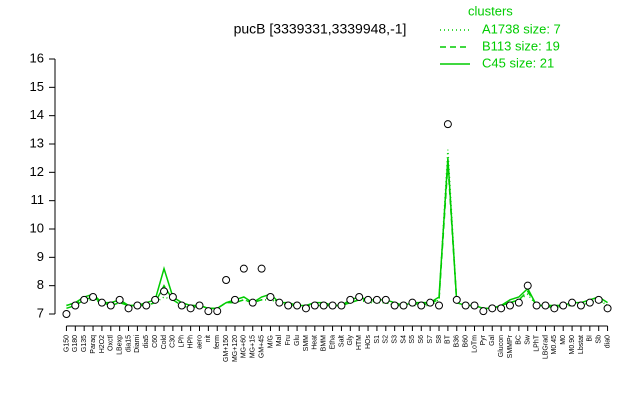 Image resolution: width=640 pixels, height=400 pixels. What do you see at coordinates (421, 339) in the screenshot?
I see `x-tick-label: S6` at bounding box center [421, 339].